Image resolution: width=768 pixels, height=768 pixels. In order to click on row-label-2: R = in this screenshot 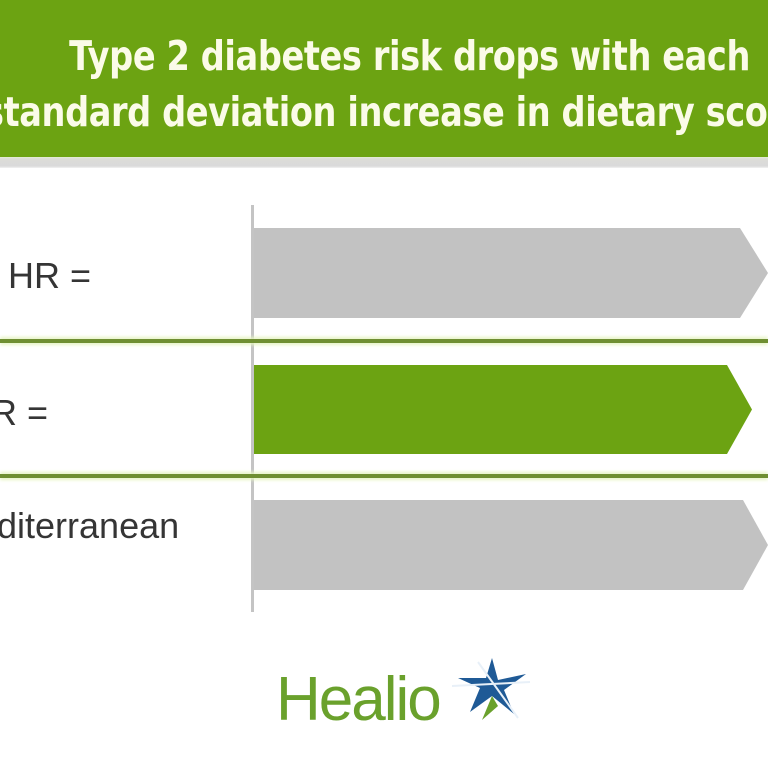, I will do `click(24, 412)`.